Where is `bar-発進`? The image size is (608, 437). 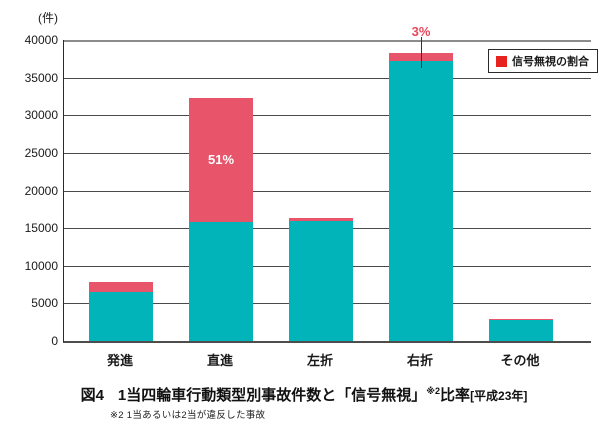 bar-発進 is located at coordinates (121, 311).